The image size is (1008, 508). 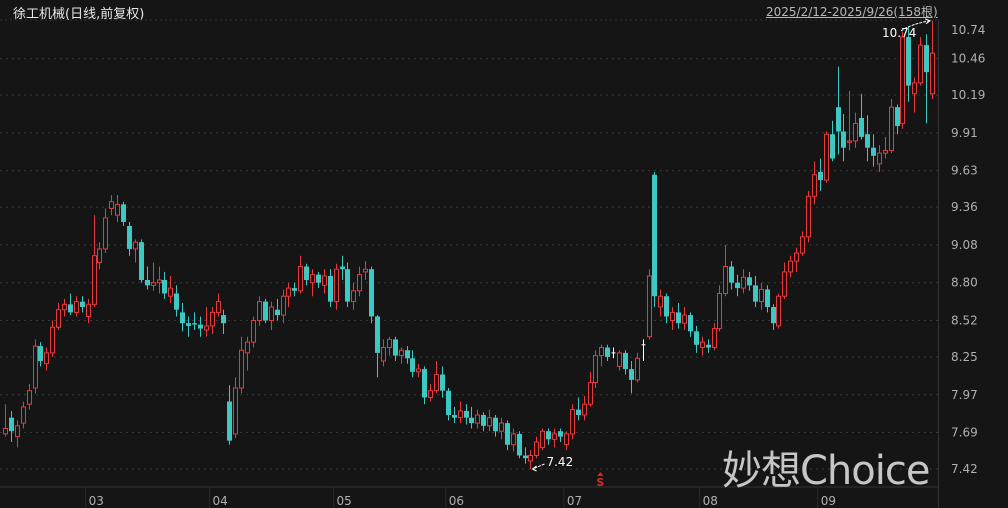 What do you see at coordinates (964, 357) in the screenshot?
I see `y-tick-label: 8.25` at bounding box center [964, 357].